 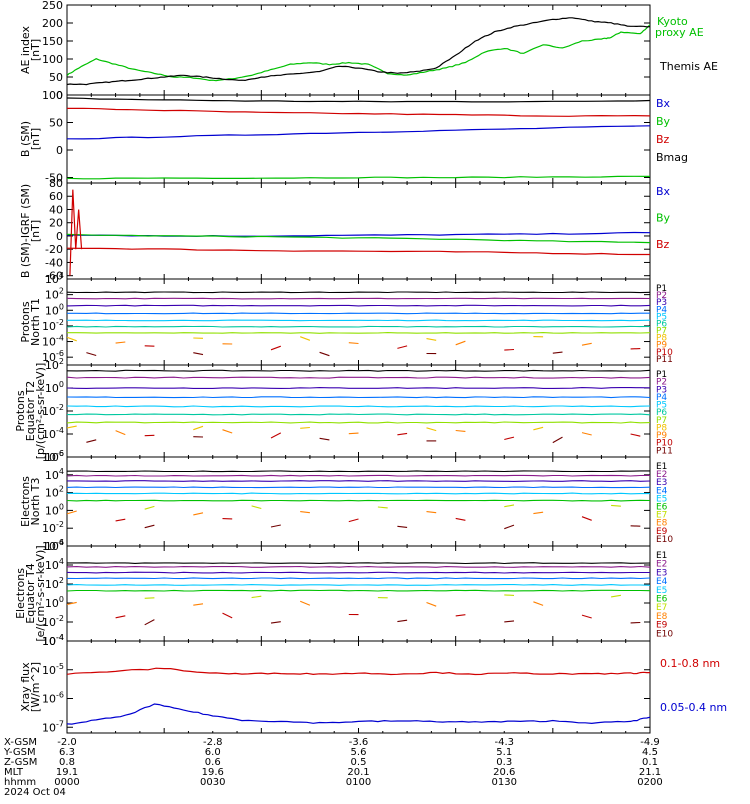 What do you see at coordinates (358, 298) in the screenshot?
I see `series-line-4-P2` at bounding box center [358, 298].